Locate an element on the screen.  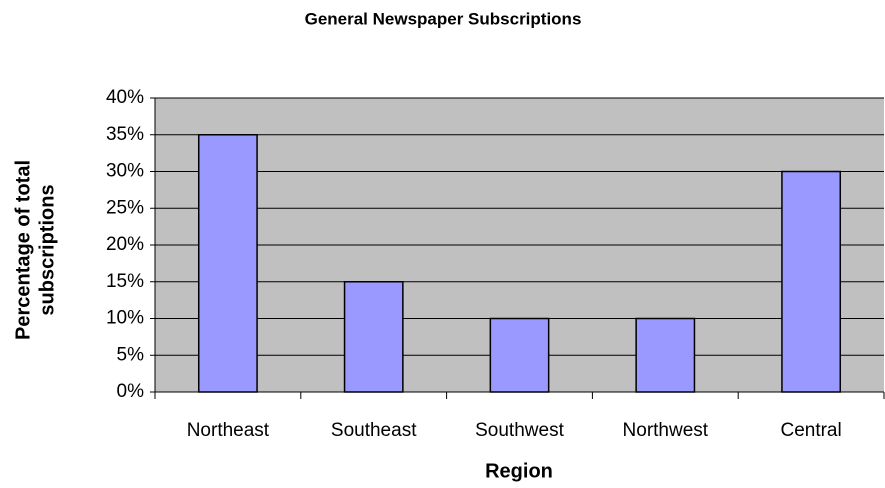
x-tick-label: Northwest is located at coordinates (666, 430).